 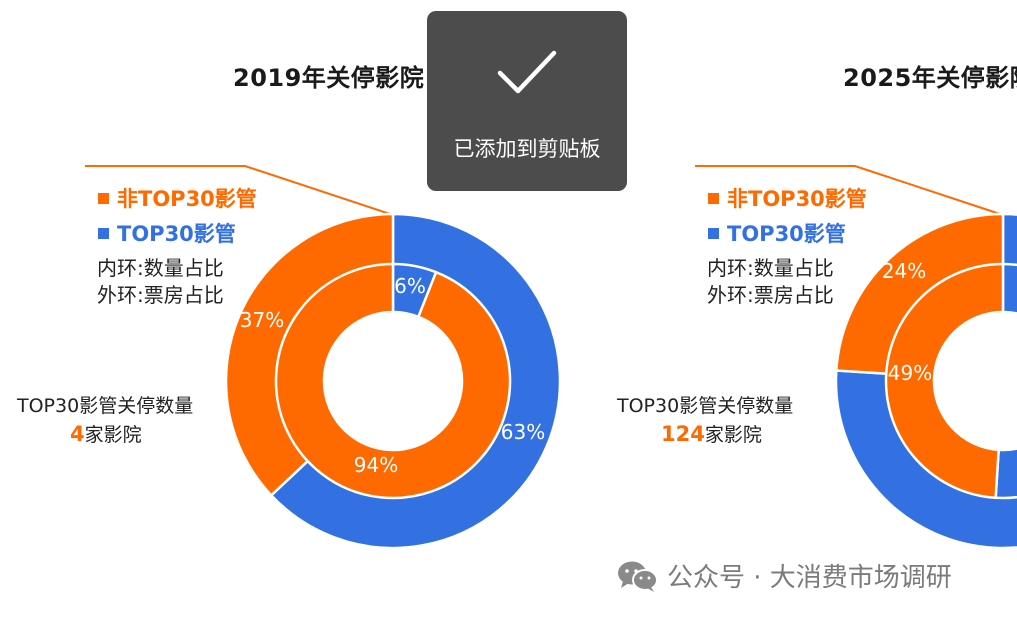 What do you see at coordinates (527, 72) in the screenshot?
I see `checkmark-icon` at bounding box center [527, 72].